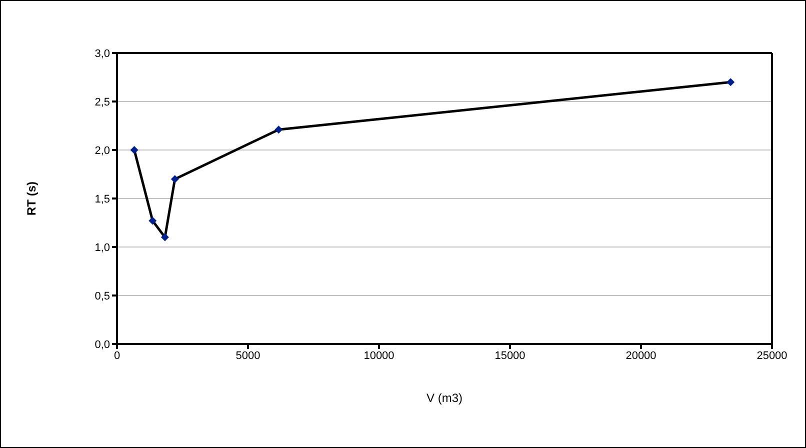  Describe the element at coordinates (102, 54) in the screenshot. I see `y-tick-label: 3,0` at that location.